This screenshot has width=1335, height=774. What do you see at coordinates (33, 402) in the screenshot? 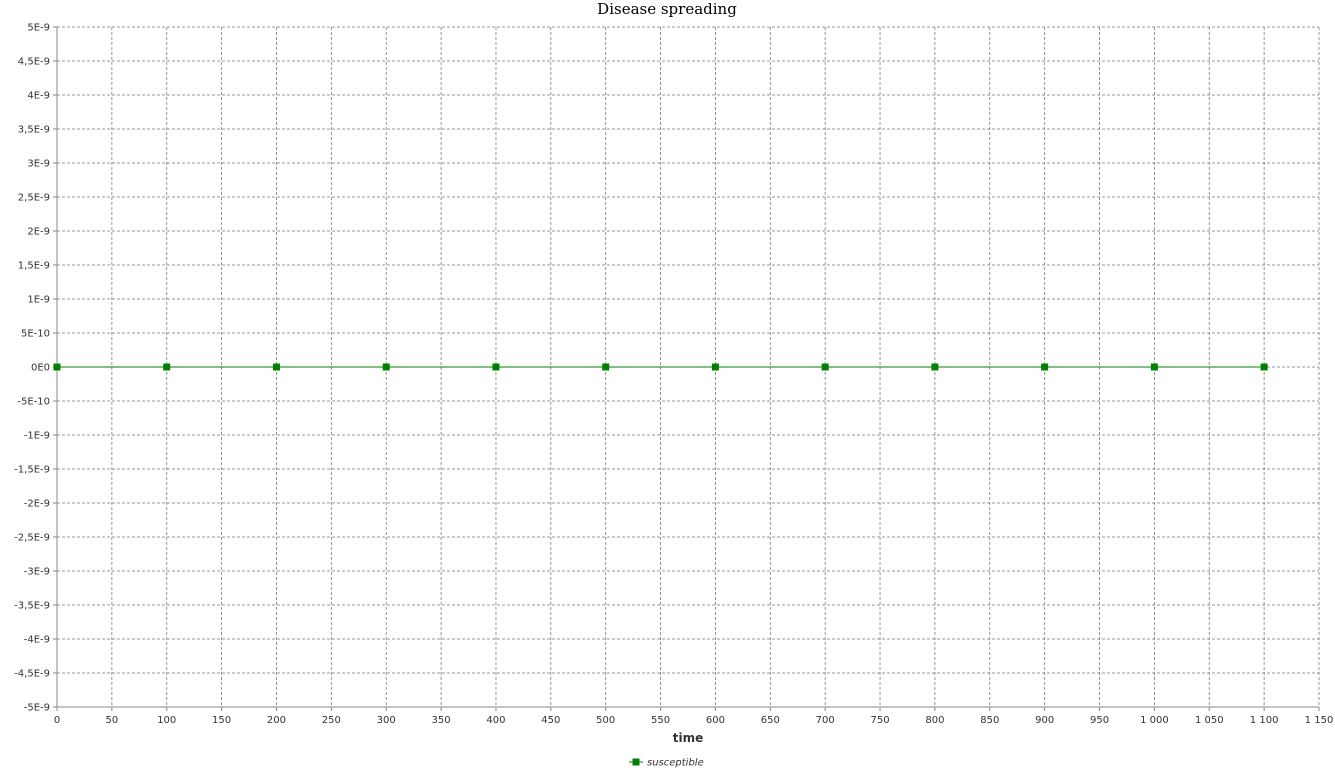
I see `y-tick-label: -5E-10` at bounding box center [33, 402].